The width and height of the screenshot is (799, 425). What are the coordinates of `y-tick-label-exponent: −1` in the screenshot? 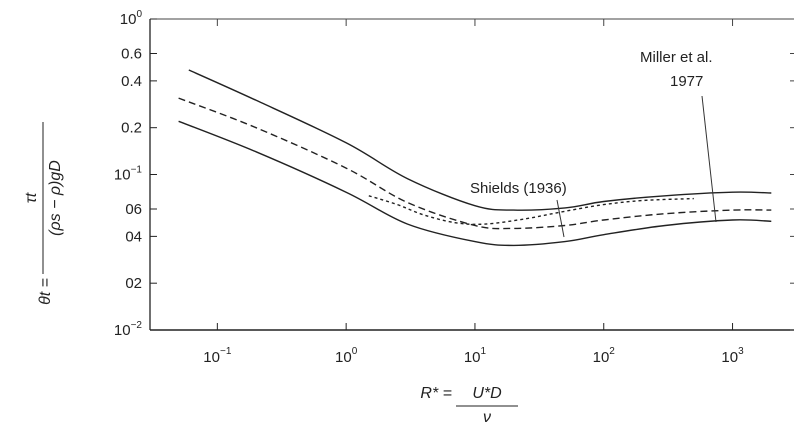 It's located at (137, 170).